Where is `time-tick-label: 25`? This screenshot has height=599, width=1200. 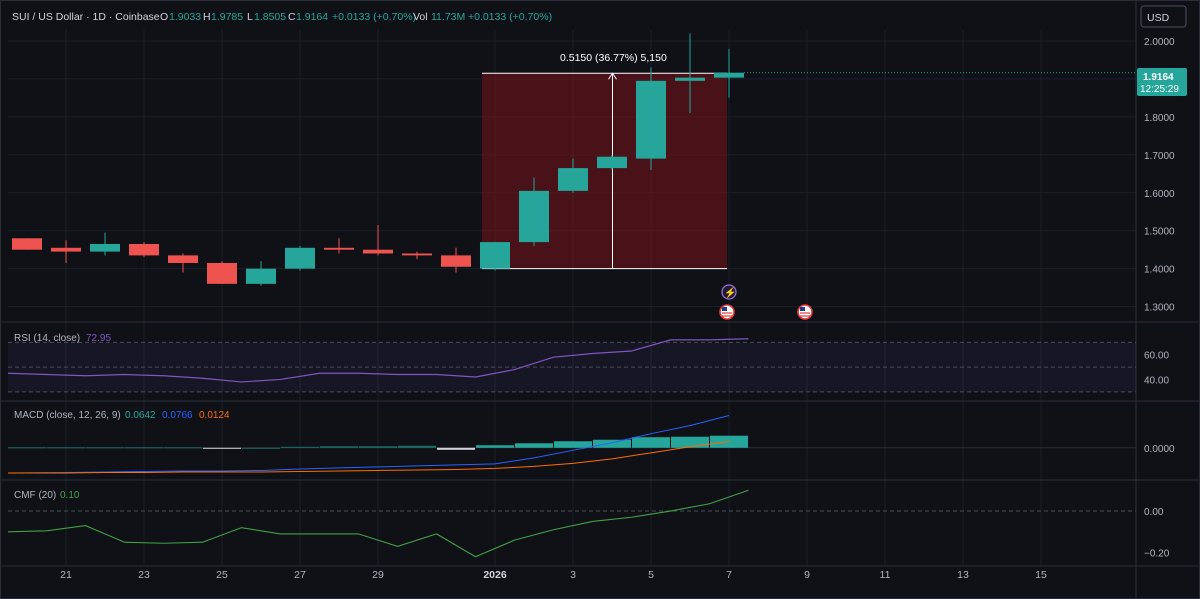
time-tick-label: 25 is located at coordinates (222, 575).